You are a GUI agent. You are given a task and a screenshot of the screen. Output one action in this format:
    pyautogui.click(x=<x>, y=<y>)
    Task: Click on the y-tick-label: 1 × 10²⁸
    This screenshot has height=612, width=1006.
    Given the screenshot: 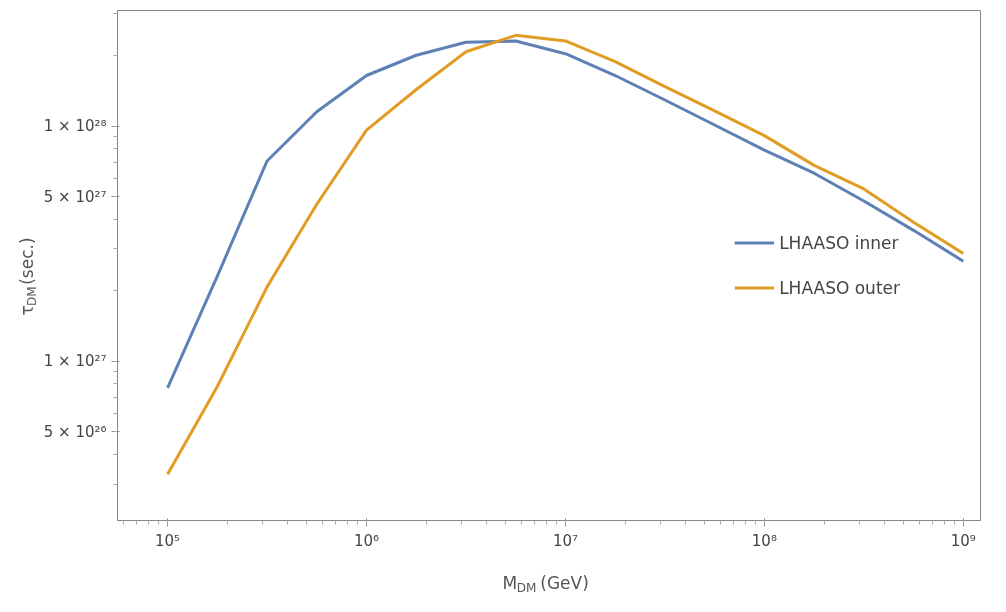 What is the action you would take?
    pyautogui.click(x=75, y=126)
    